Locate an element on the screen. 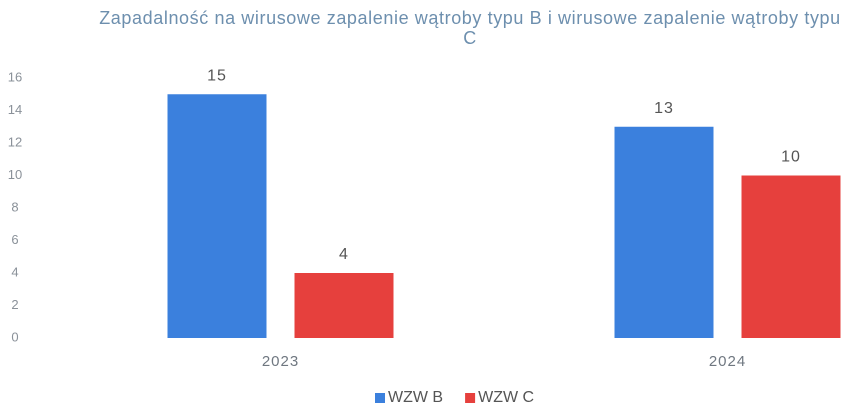  legend-label: WZW C is located at coordinates (506, 397).